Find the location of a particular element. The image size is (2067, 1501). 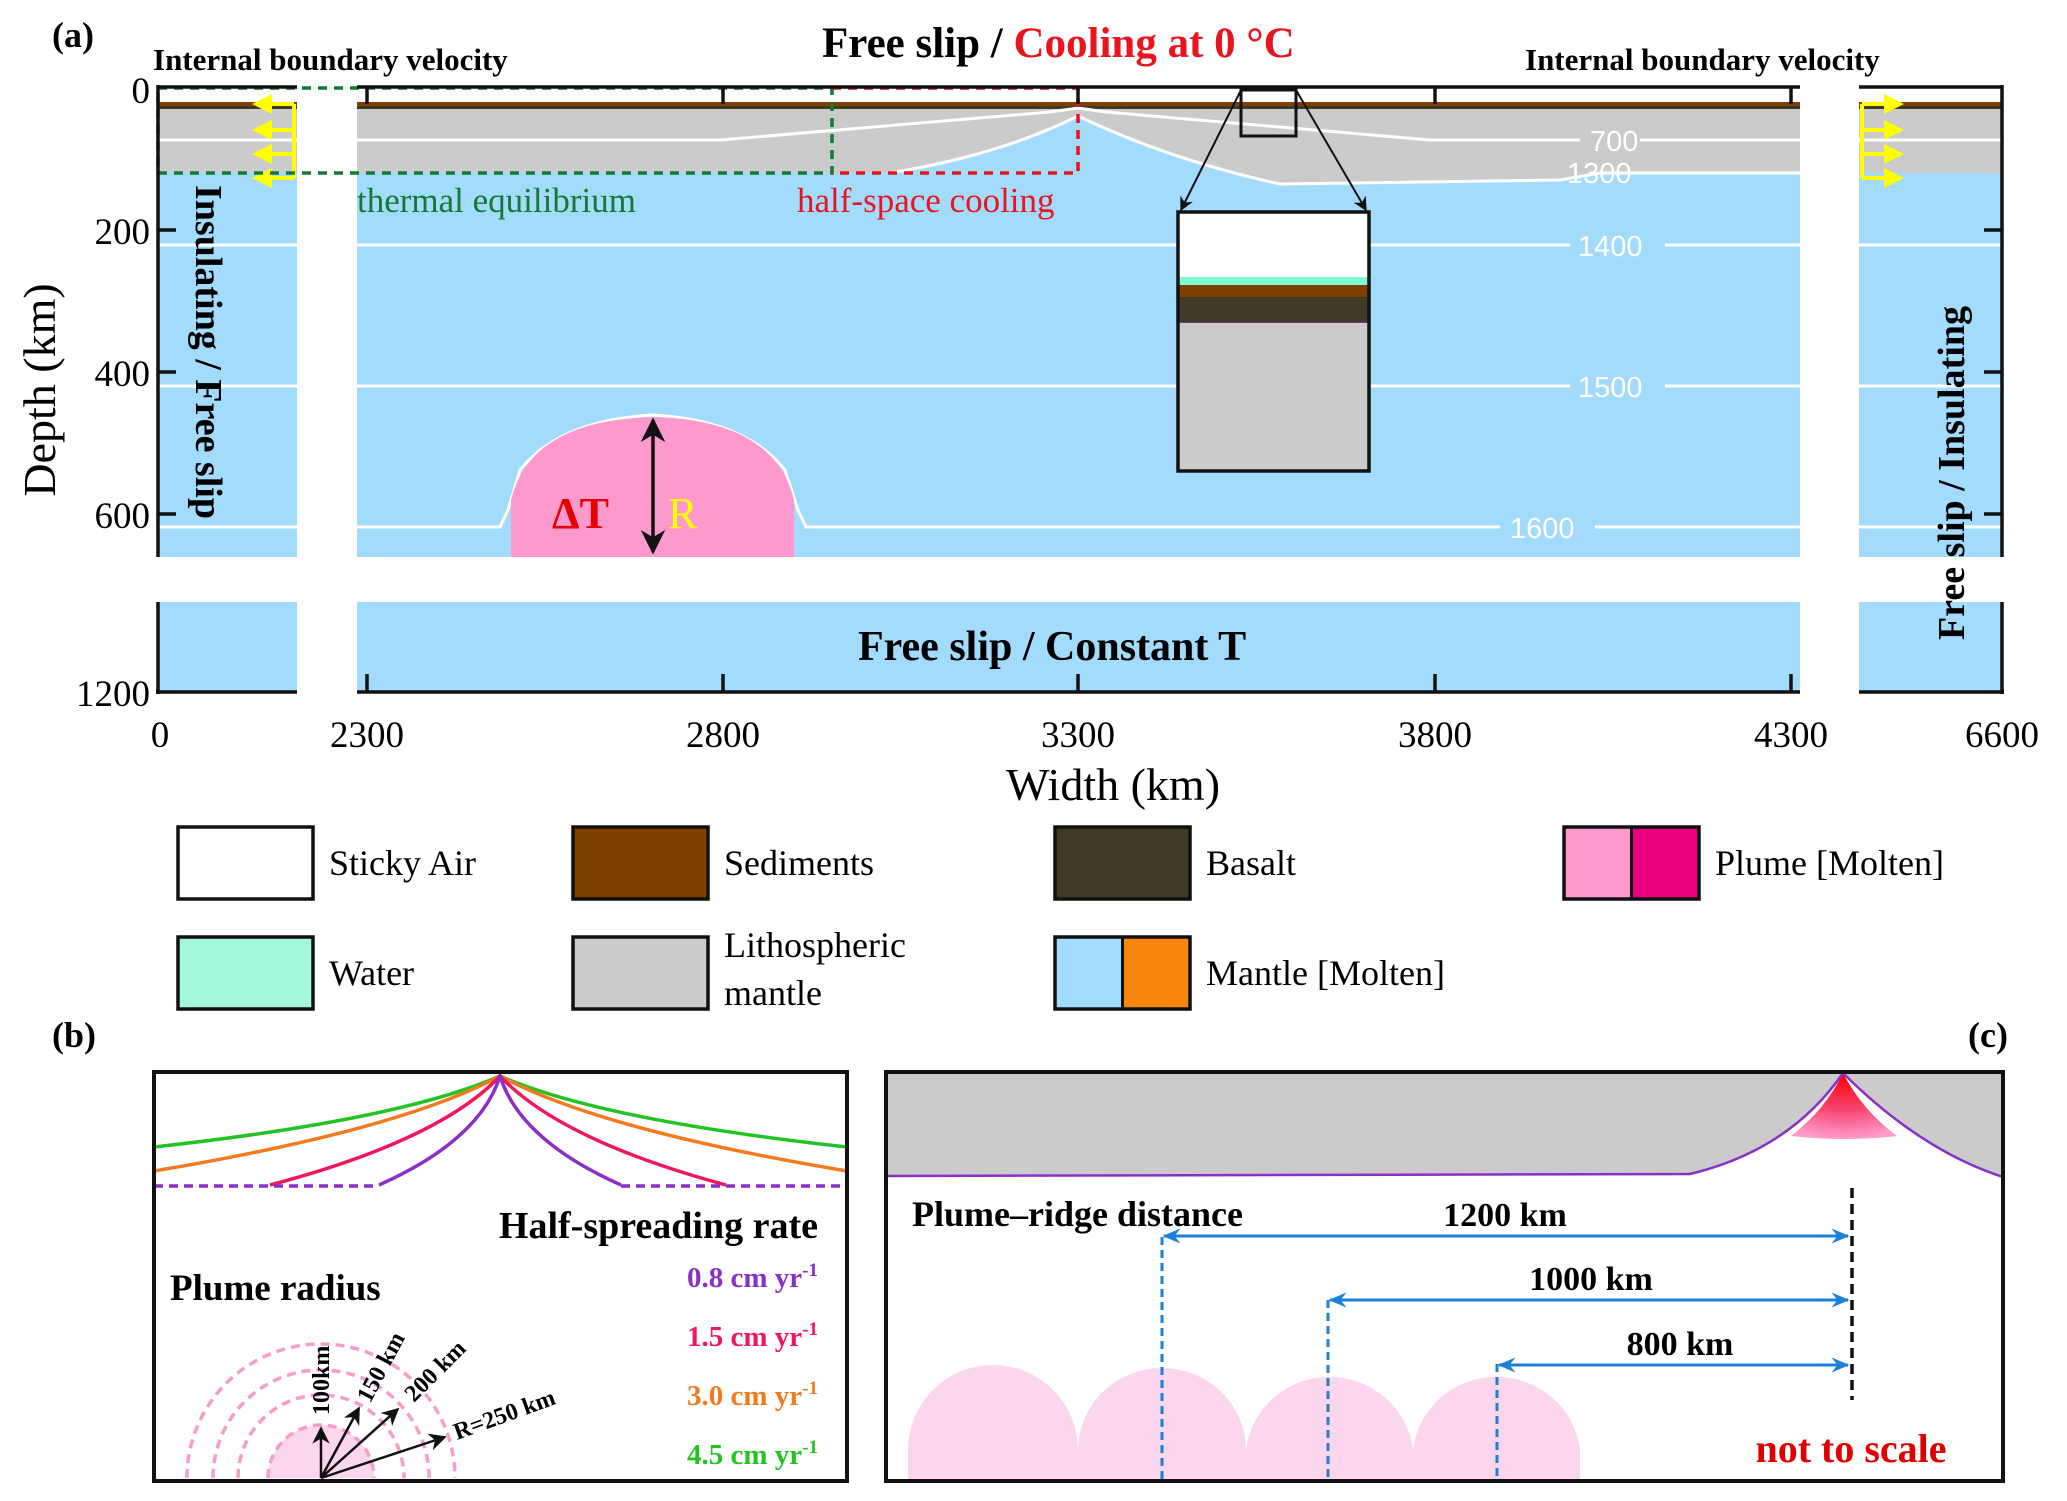

radius-r-label: R is located at coordinates (683, 513).